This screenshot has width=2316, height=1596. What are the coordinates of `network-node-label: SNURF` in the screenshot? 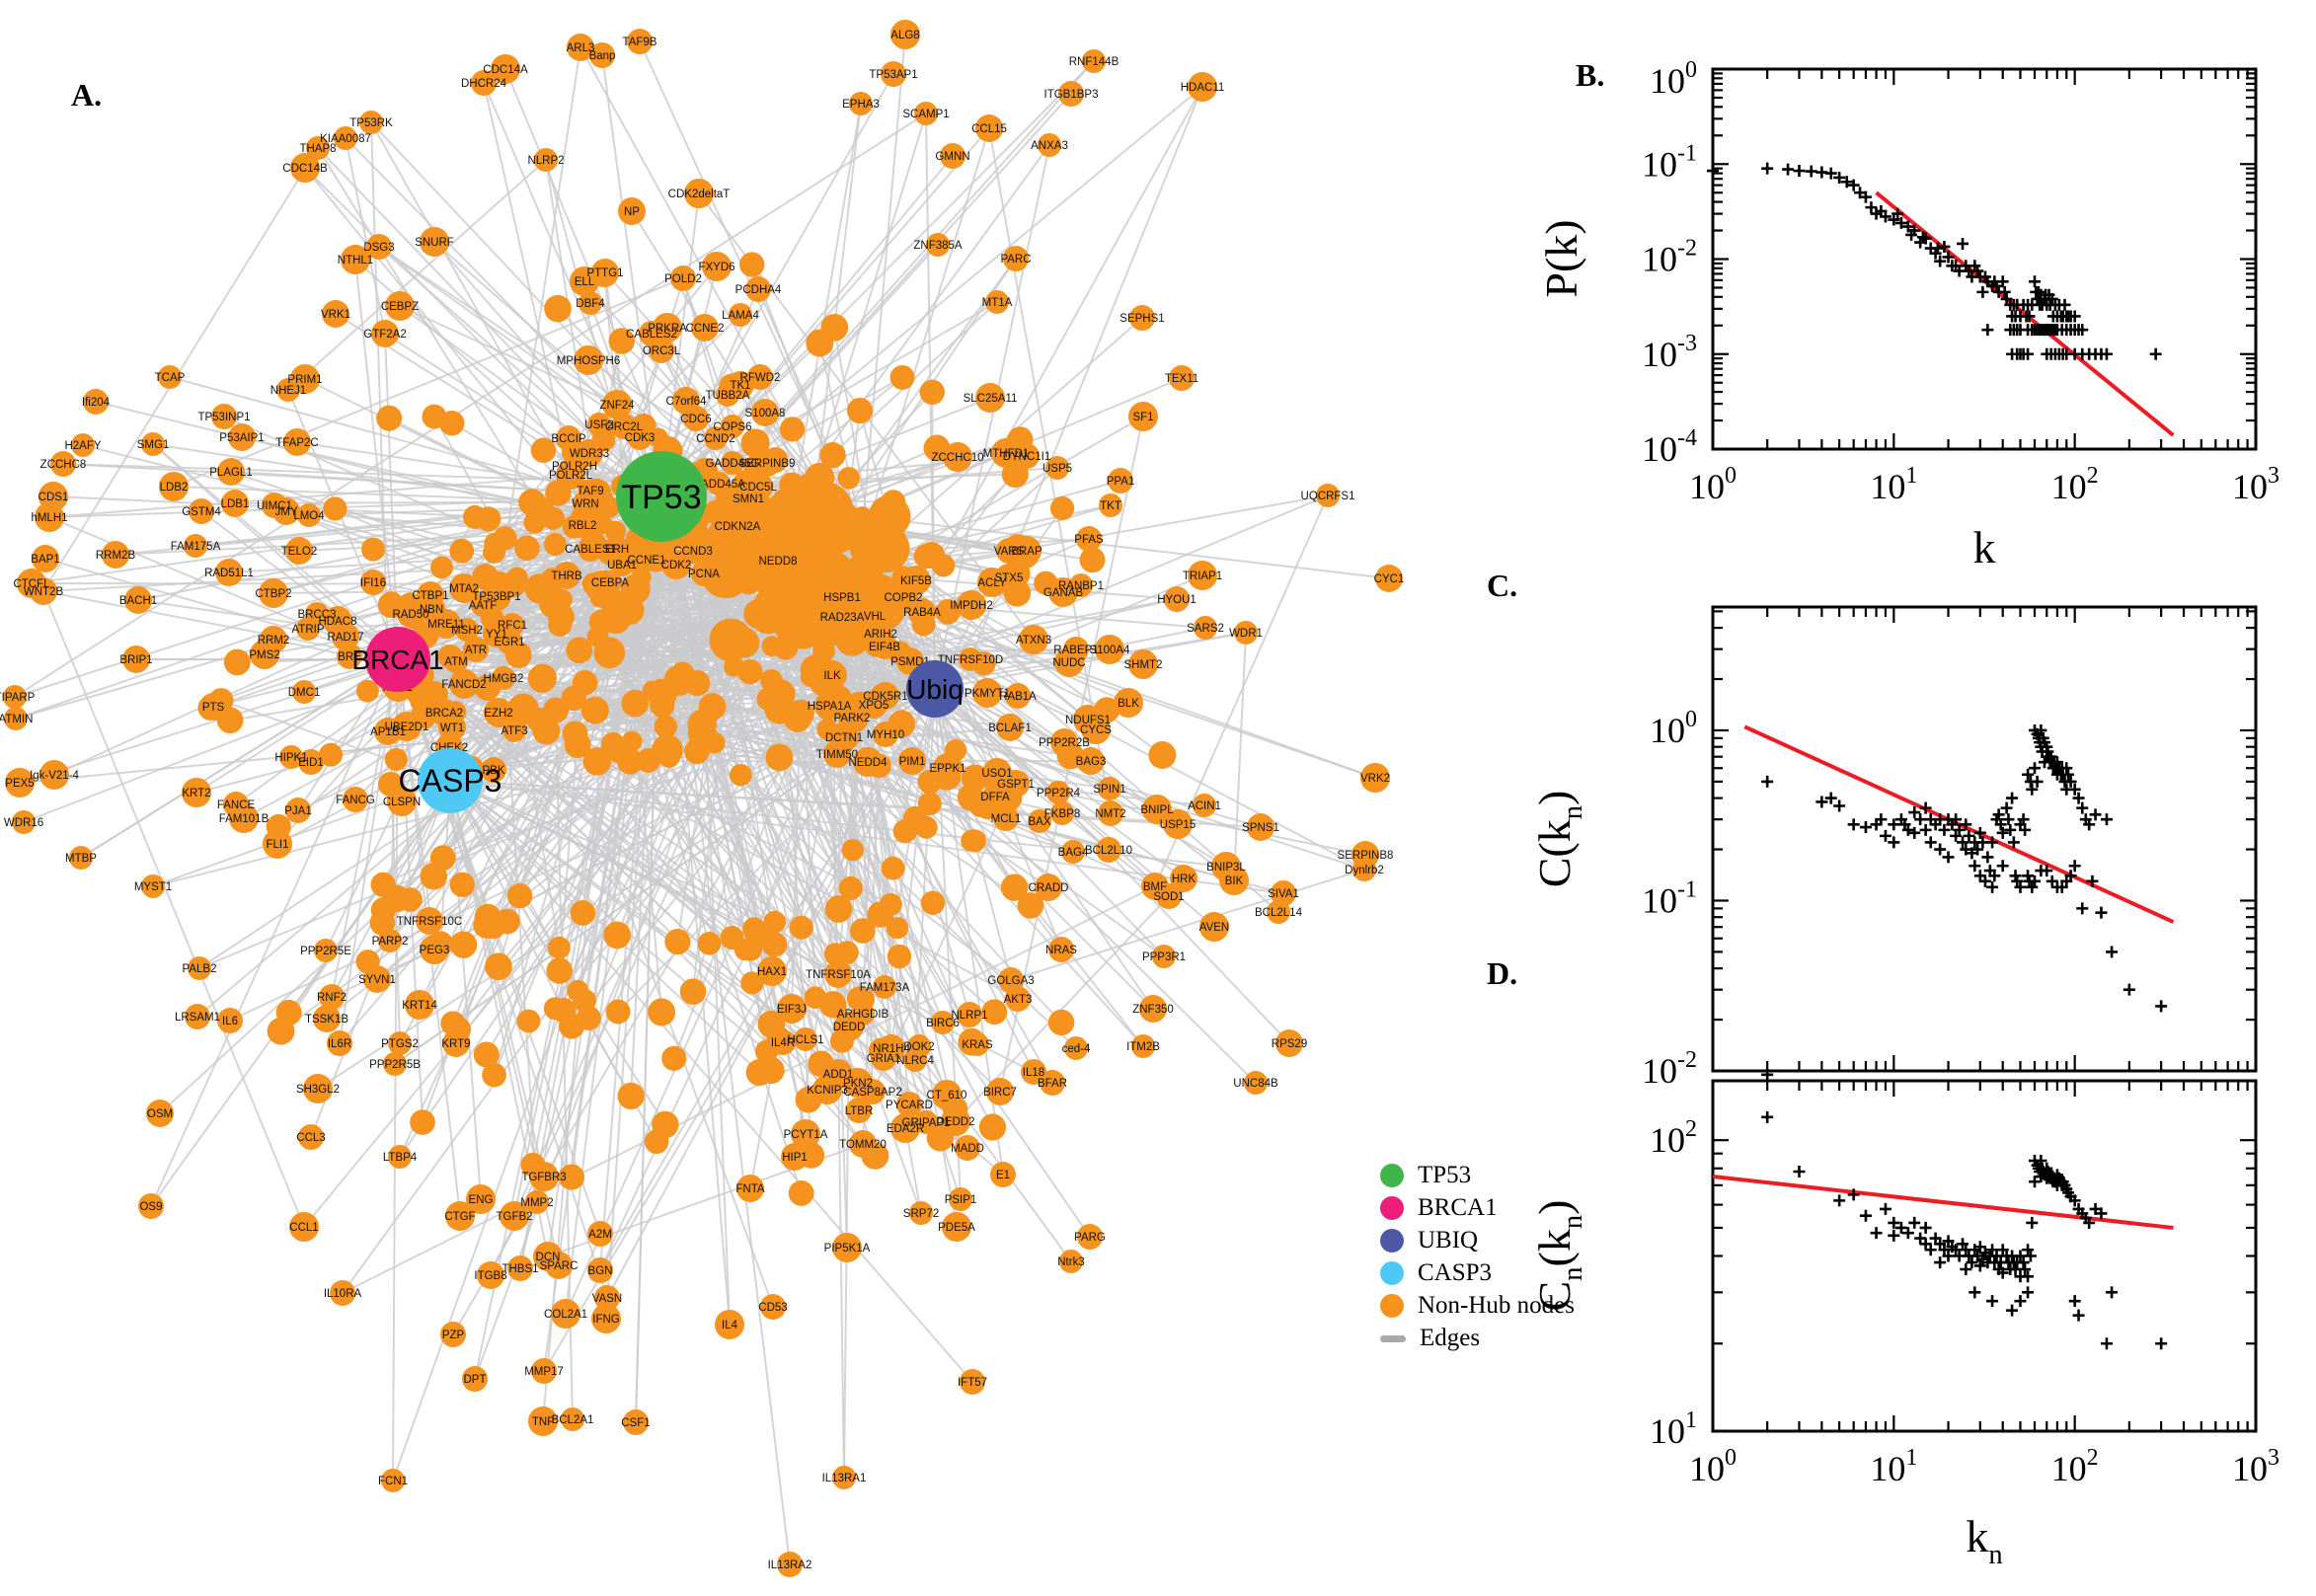 It's located at (434, 243).